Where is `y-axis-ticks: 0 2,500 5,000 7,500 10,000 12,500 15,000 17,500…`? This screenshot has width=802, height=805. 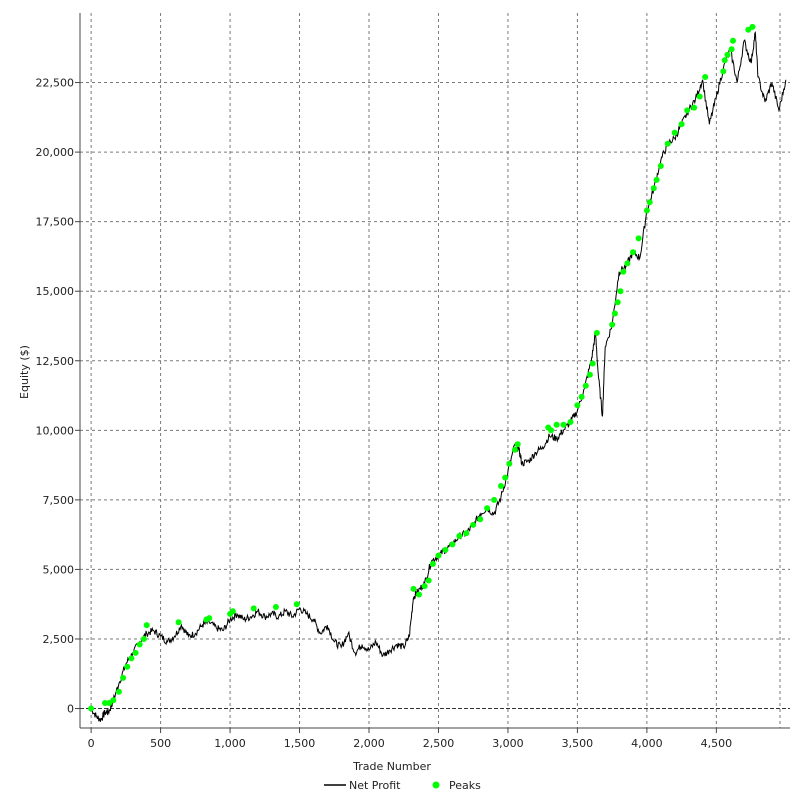
y-axis-ticks: 0 2,500 5,000 7,500 10,000 12,500 15,000 17,500… is located at coordinates (58, 396).